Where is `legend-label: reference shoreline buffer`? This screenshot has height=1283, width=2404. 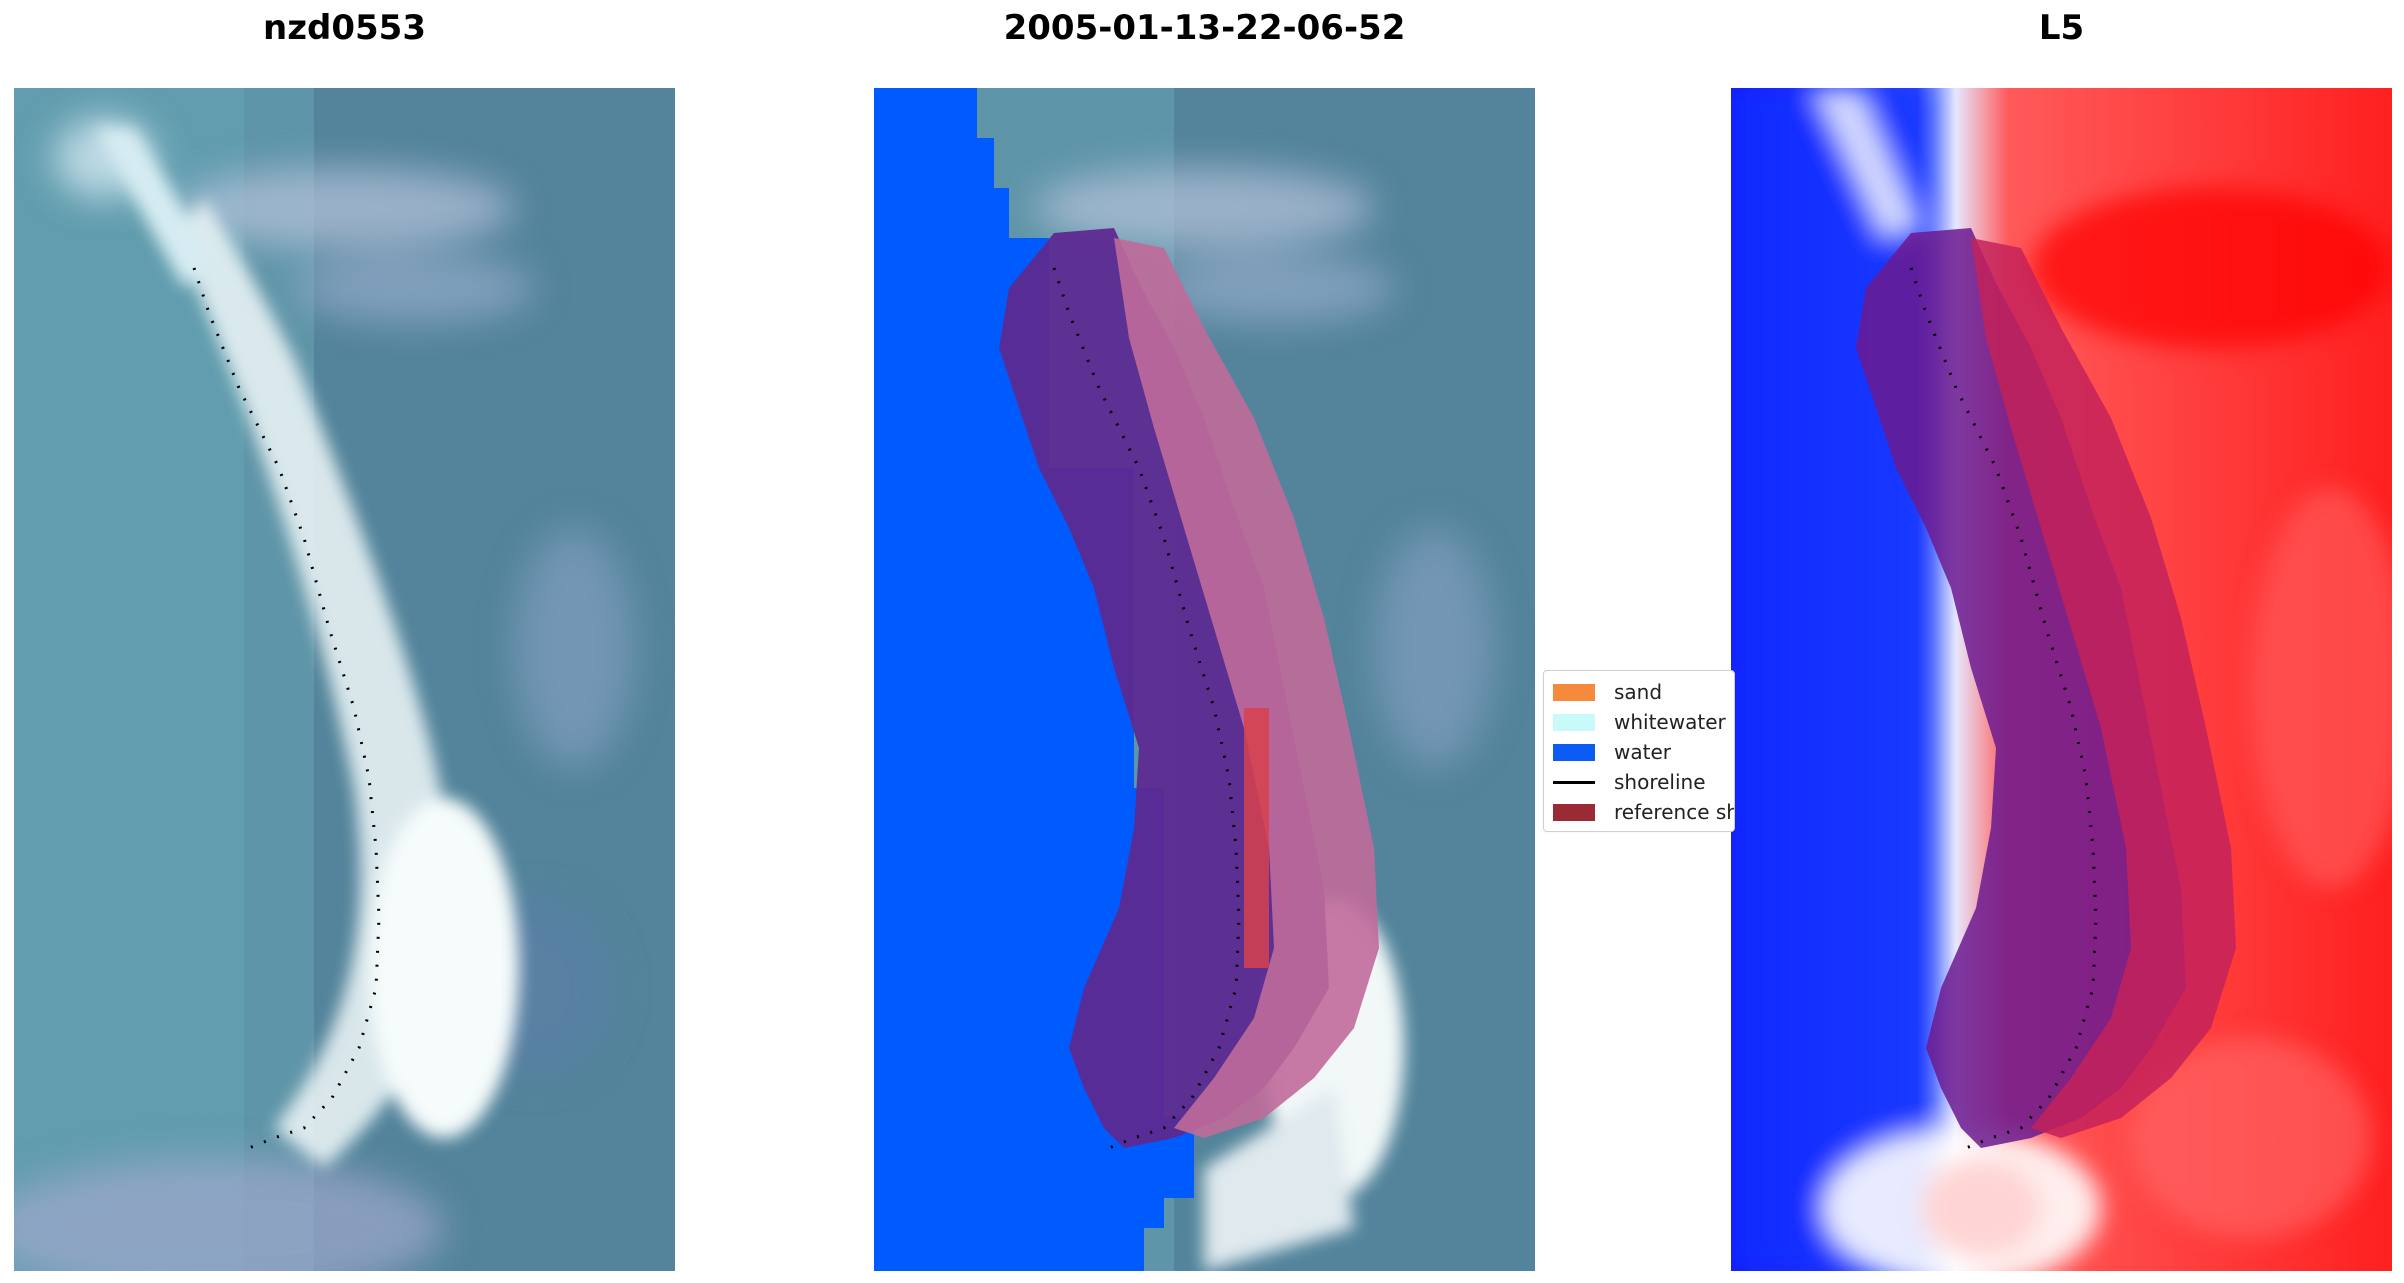 legend-label: reference shoreline buffer is located at coordinates (1674, 812).